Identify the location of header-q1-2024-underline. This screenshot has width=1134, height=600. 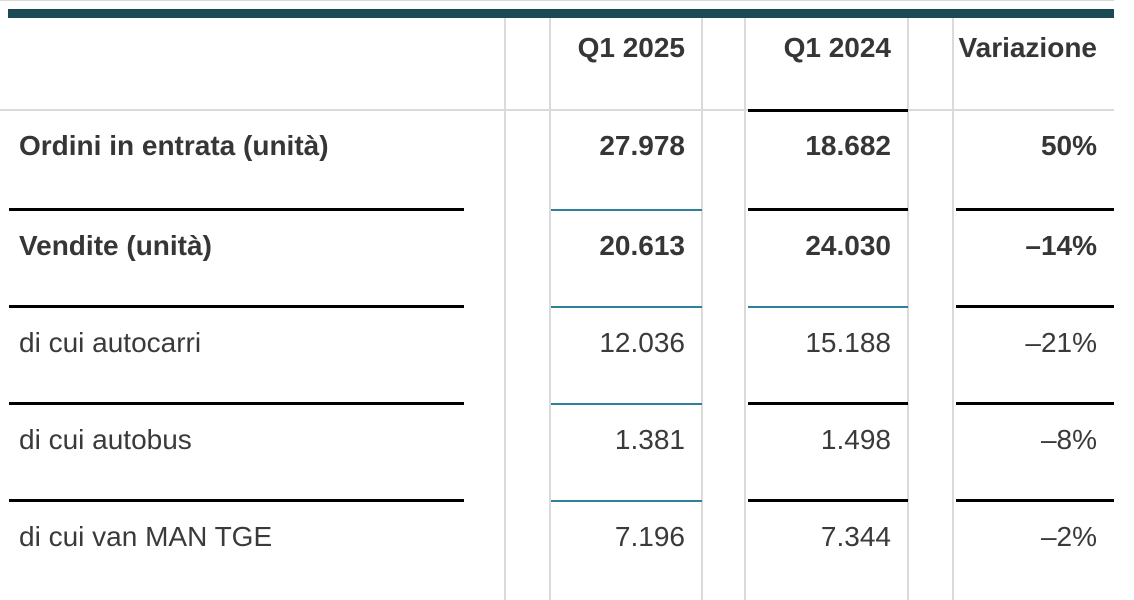
(828, 110).